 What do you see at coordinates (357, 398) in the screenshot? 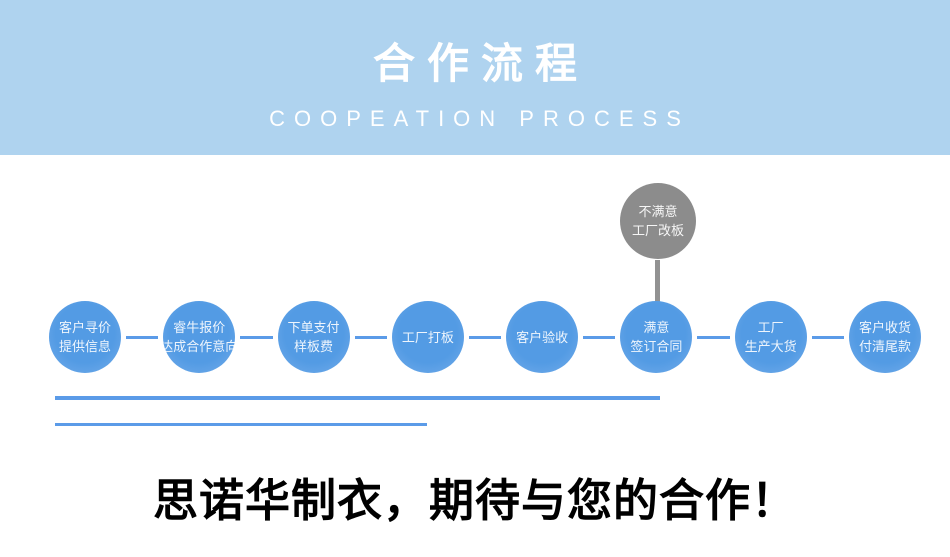
I see `decorative-line-long` at bounding box center [357, 398].